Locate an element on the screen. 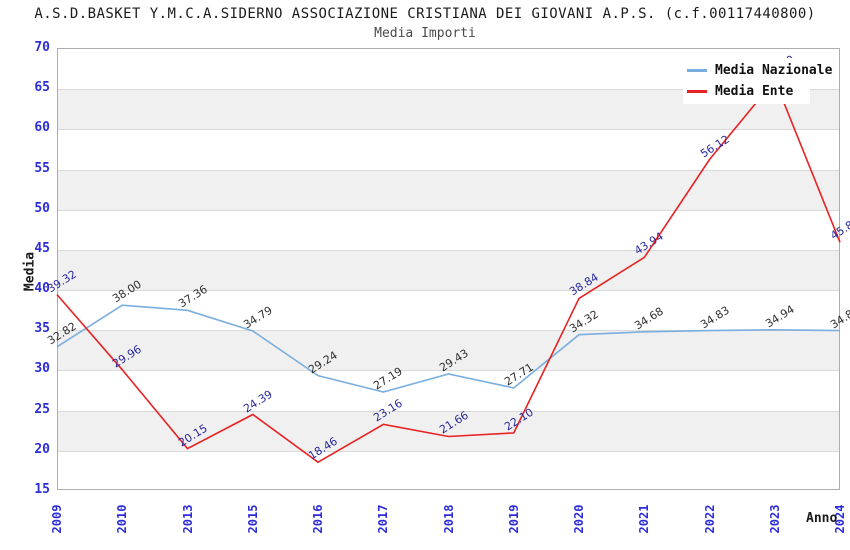 The width and height of the screenshot is (850, 550). line-media-nazionale is located at coordinates (448, 348).